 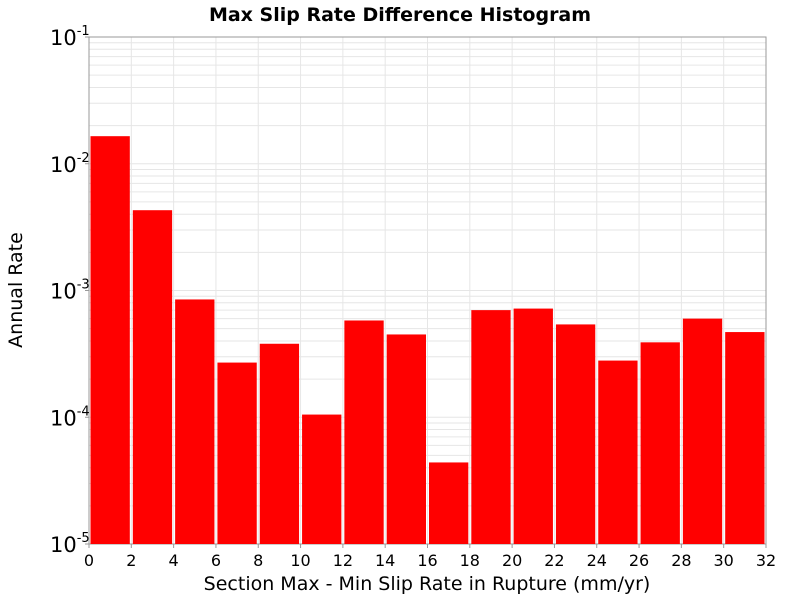 I want to click on x-tick-label: 6, so click(x=216, y=560).